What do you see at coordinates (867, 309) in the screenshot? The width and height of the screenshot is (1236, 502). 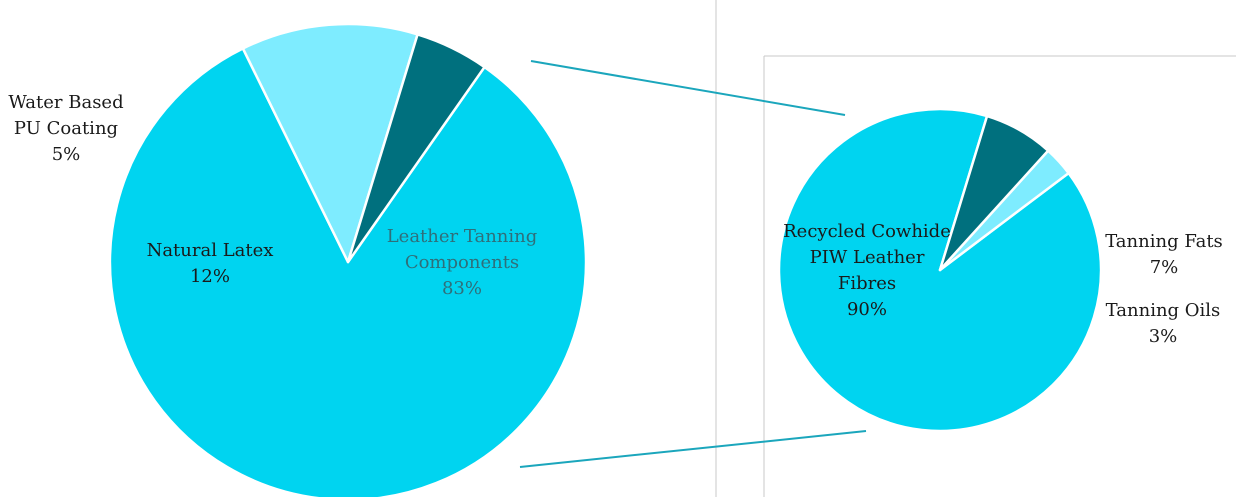 I see `data-label-value: 90%` at bounding box center [867, 309].